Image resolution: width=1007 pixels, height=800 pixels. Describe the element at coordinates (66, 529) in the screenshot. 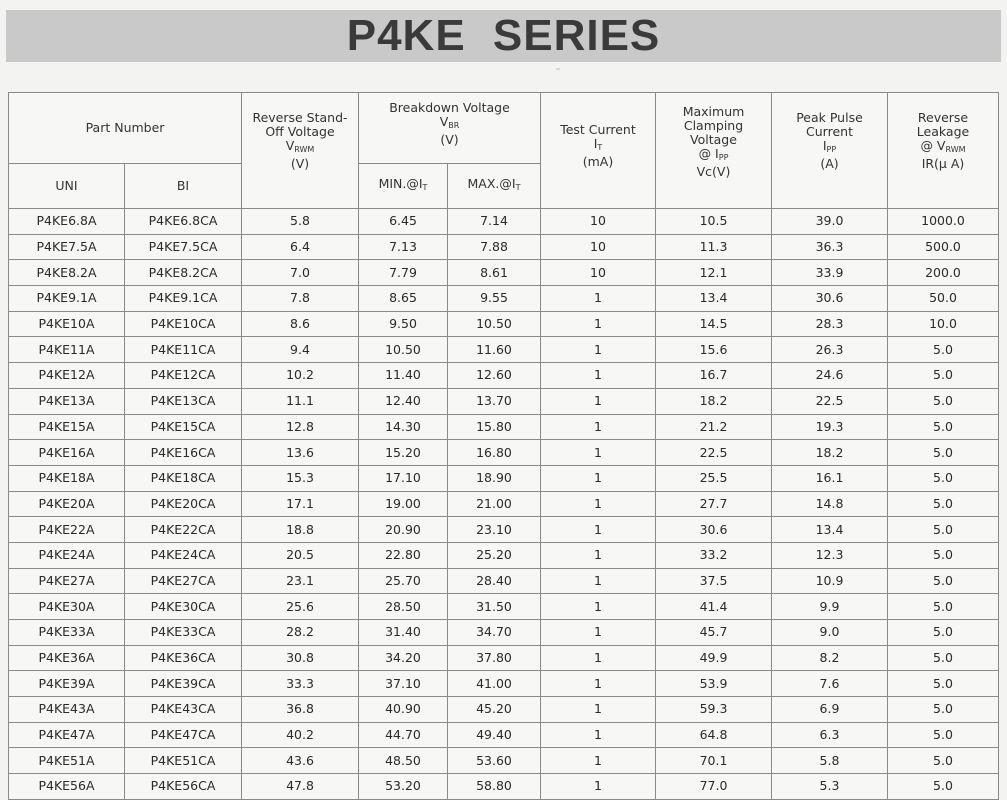

I see `cell-uni-part: P4KE22A` at that location.